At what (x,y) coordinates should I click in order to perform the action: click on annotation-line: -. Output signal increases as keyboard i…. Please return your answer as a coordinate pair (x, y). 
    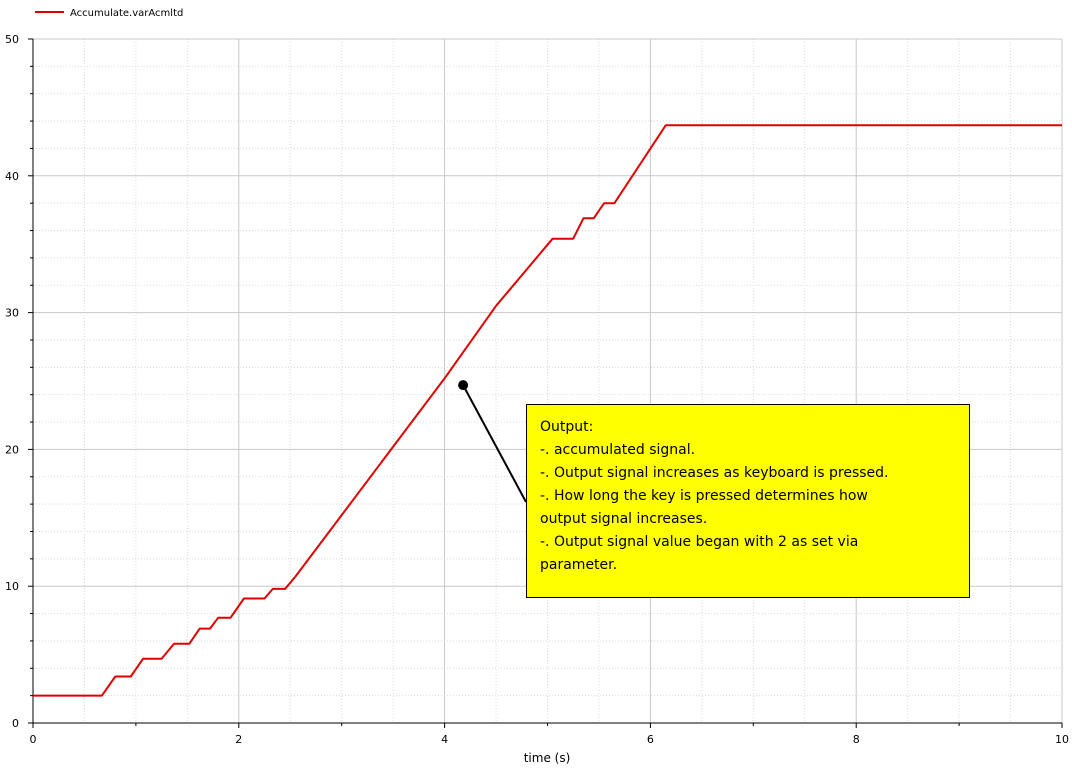
    Looking at the image, I should click on (714, 473).